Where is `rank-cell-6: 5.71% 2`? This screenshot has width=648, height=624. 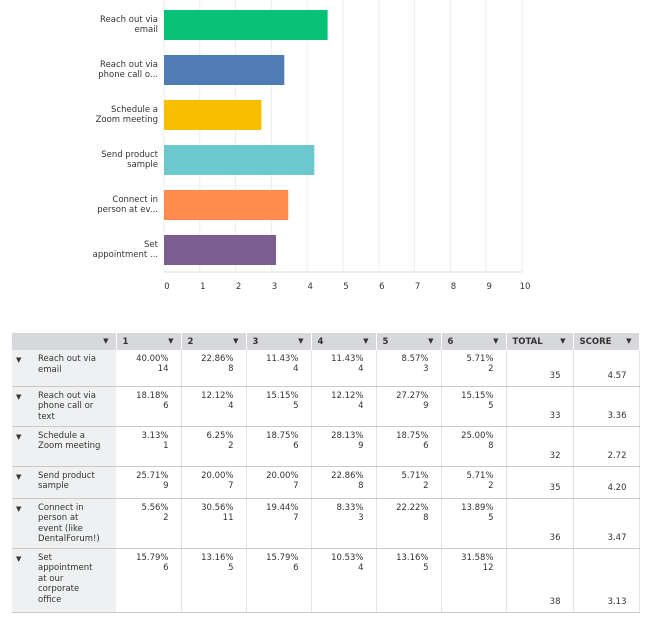
rank-cell-6: 5.71% 2 is located at coordinates (474, 368).